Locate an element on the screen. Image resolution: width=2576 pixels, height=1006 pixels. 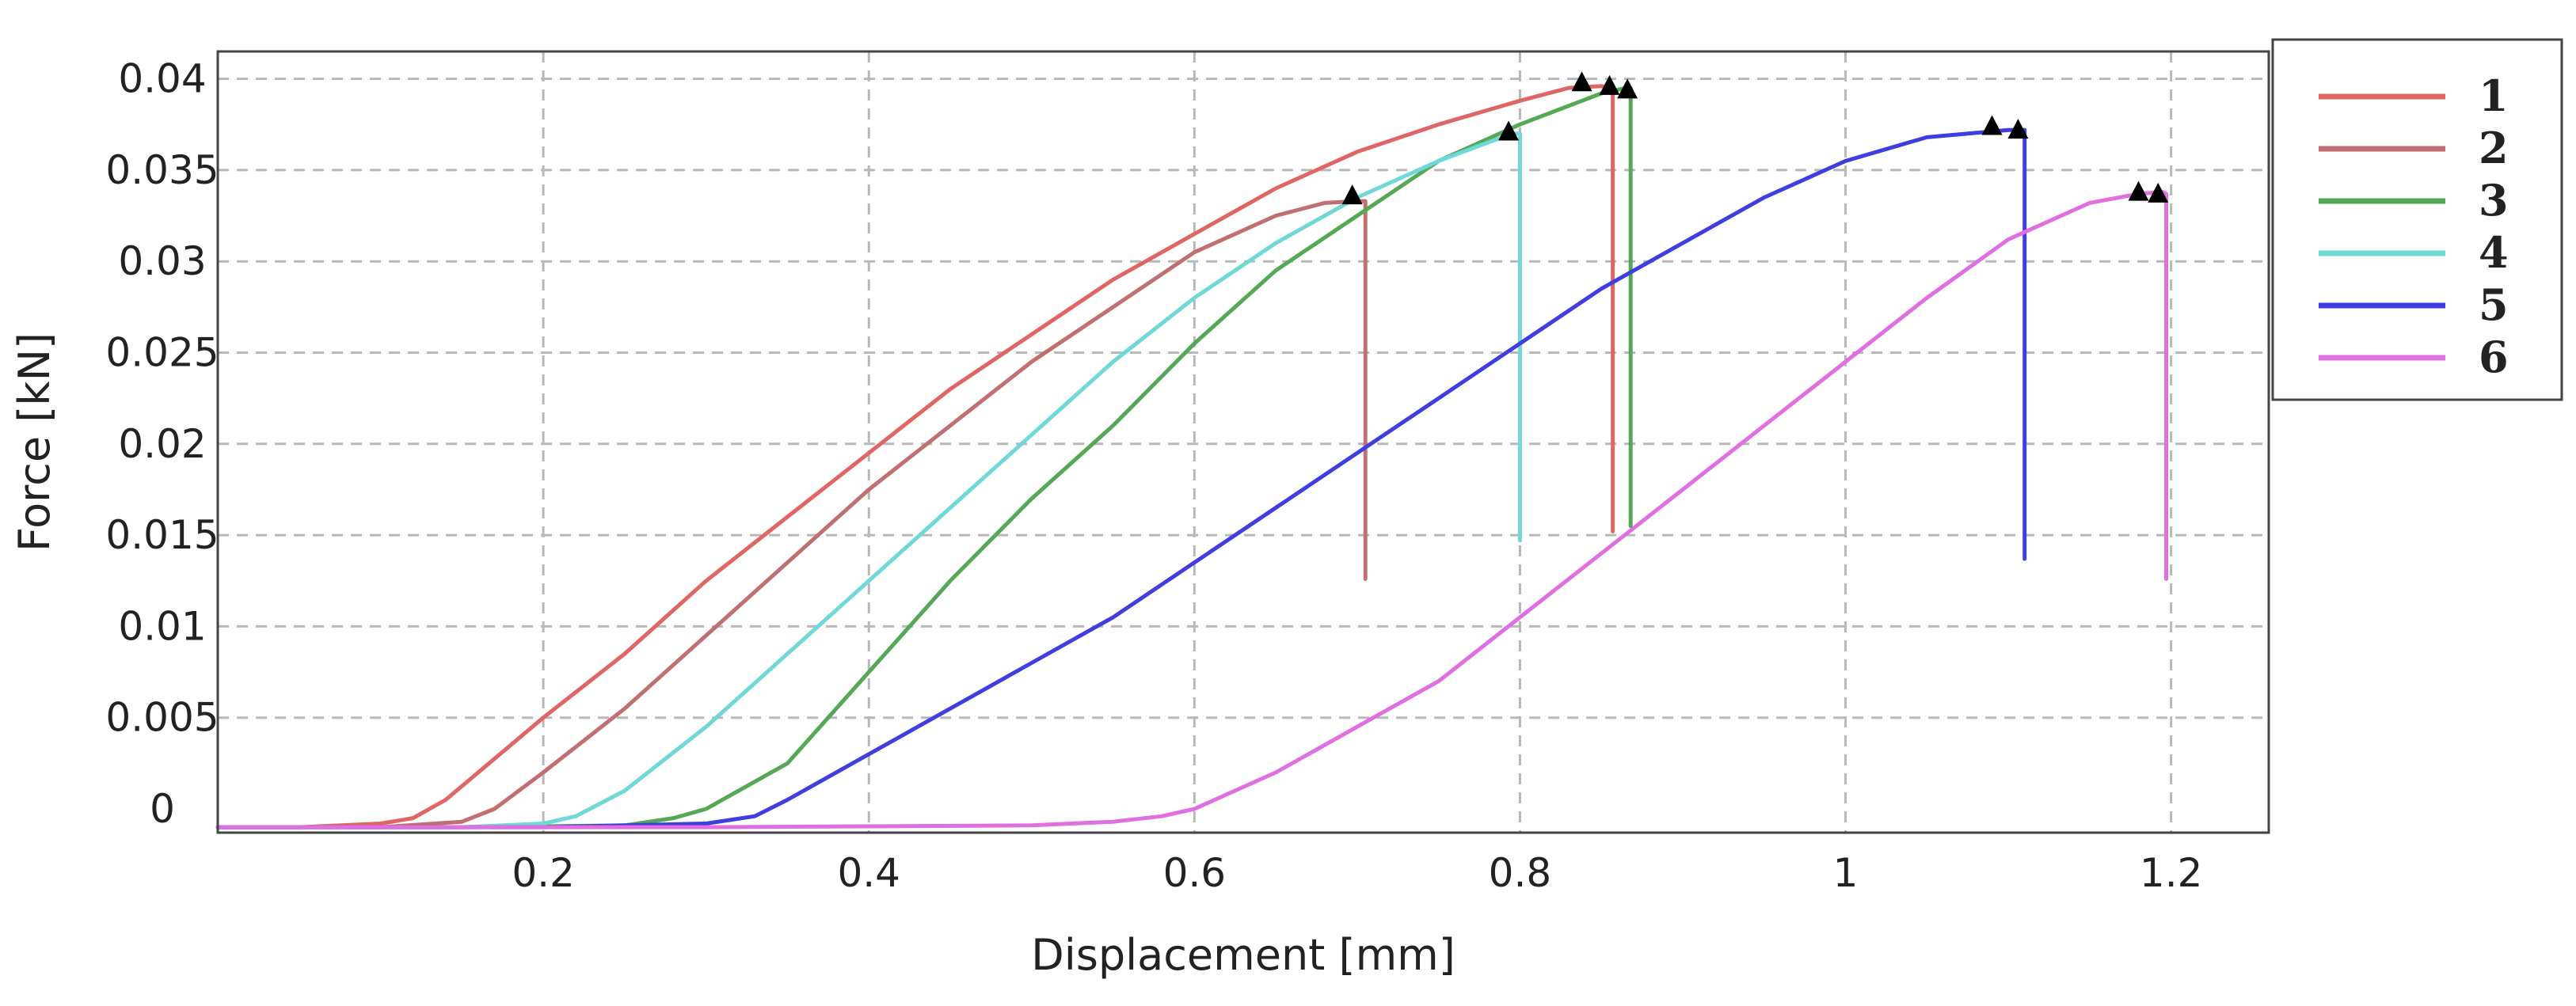
legend-label-1: 1 is located at coordinates (2494, 95).